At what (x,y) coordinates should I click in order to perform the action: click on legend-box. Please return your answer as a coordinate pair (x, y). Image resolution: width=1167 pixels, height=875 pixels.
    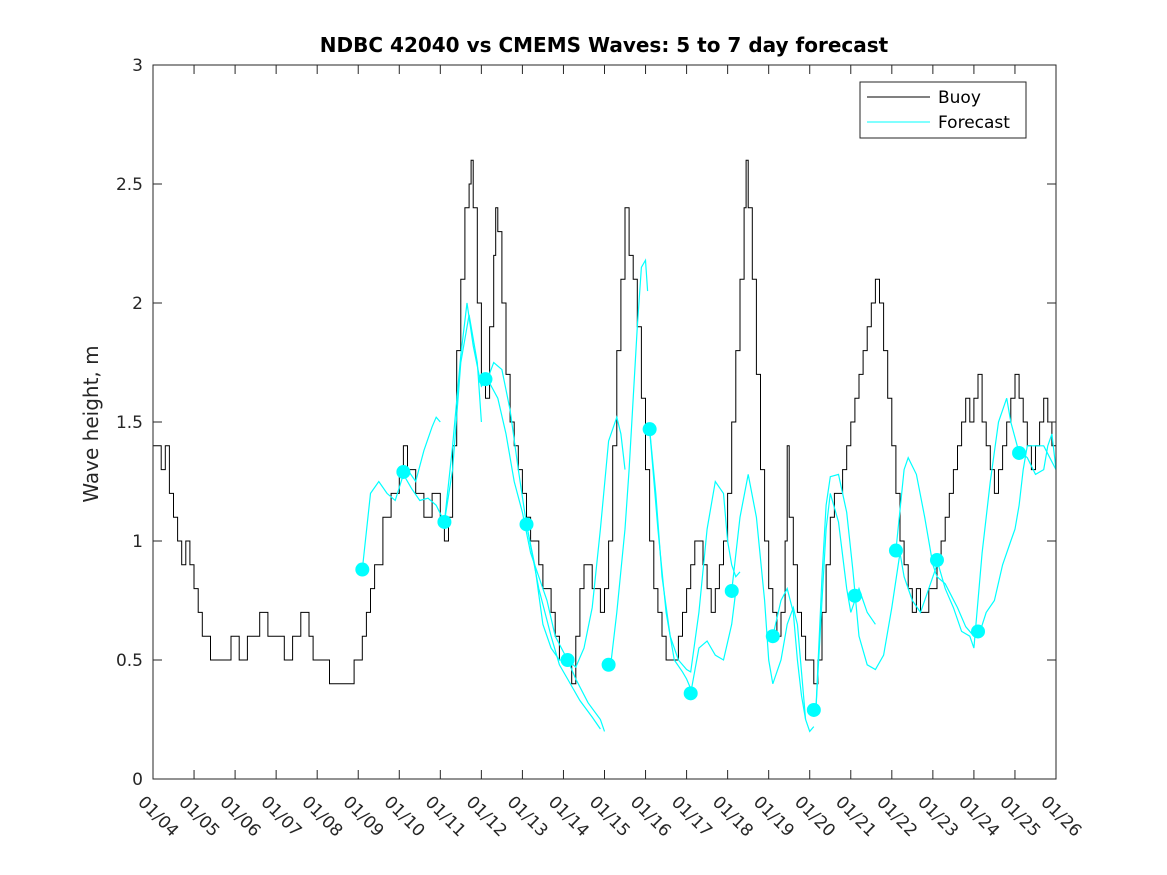
    Looking at the image, I should click on (943, 110).